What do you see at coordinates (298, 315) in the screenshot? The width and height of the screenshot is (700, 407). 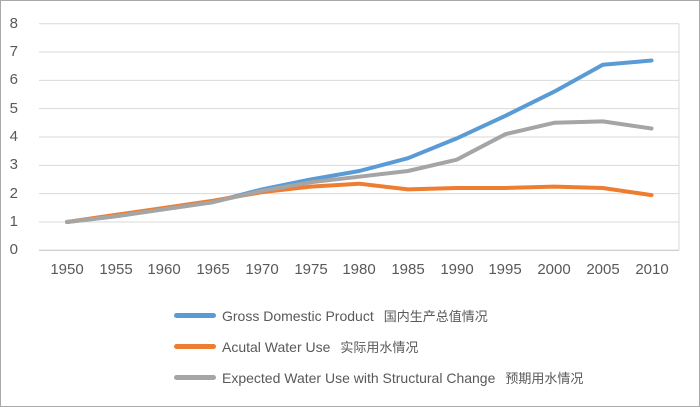 I see `legend-label-gdp: Gross Domestic Product` at bounding box center [298, 315].